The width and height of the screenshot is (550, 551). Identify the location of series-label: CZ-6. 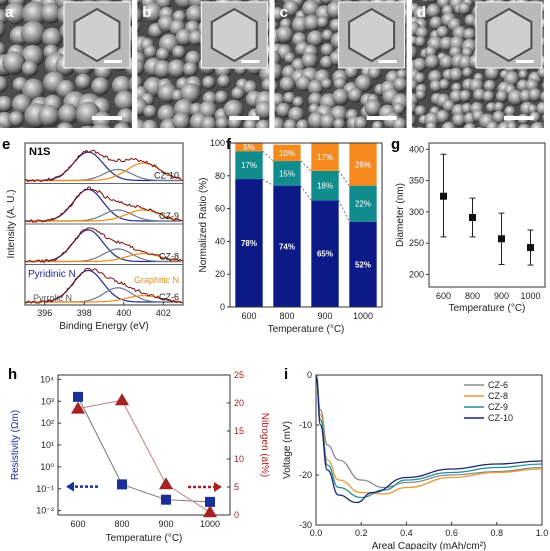
(169, 297).